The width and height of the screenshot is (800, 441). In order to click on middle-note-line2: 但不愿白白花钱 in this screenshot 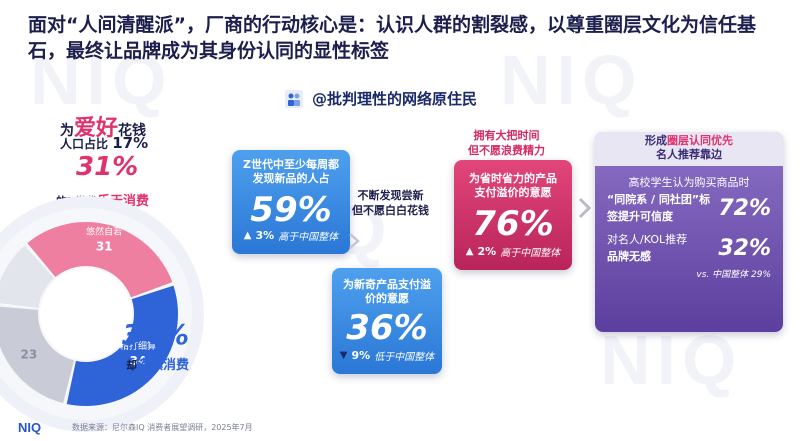, I will do `click(390, 210)`.